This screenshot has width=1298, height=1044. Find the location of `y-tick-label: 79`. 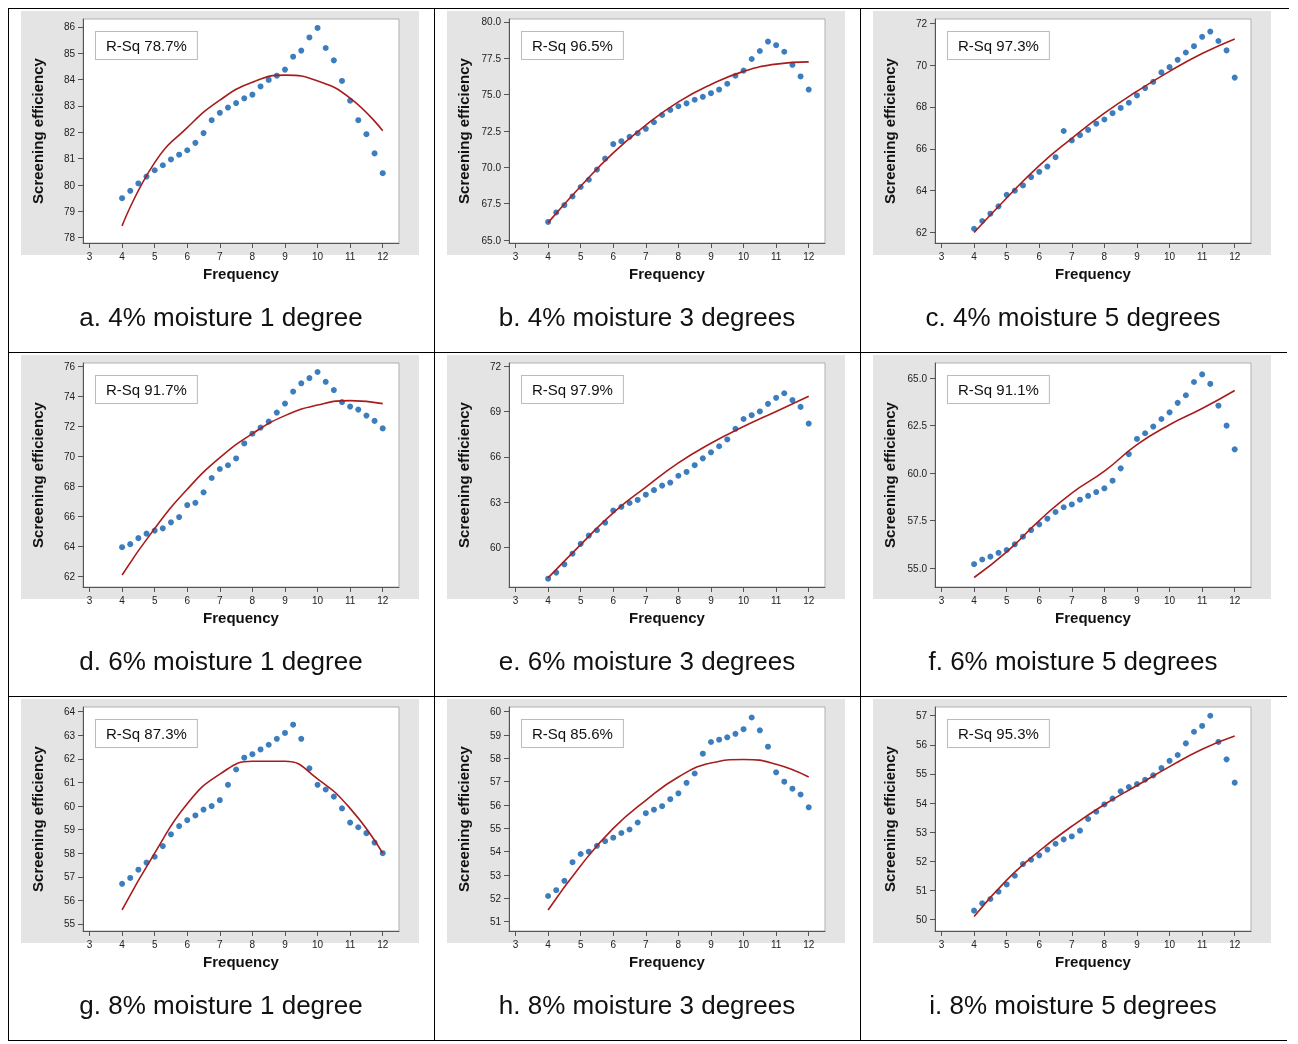

y-tick-label: 79 is located at coordinates (69, 211).